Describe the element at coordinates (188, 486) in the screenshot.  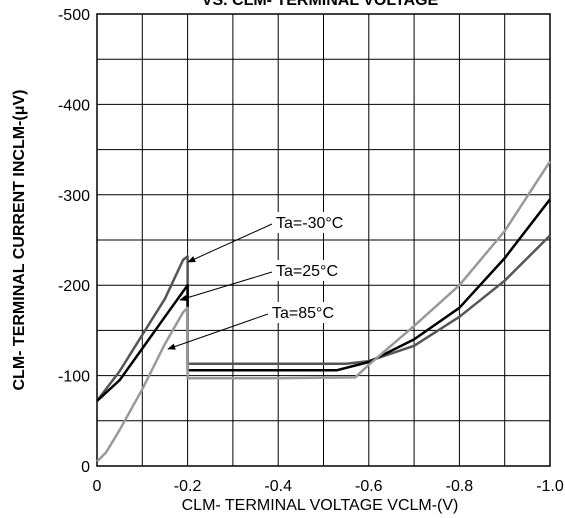
I see `x-tick-label: -0.2` at that location.